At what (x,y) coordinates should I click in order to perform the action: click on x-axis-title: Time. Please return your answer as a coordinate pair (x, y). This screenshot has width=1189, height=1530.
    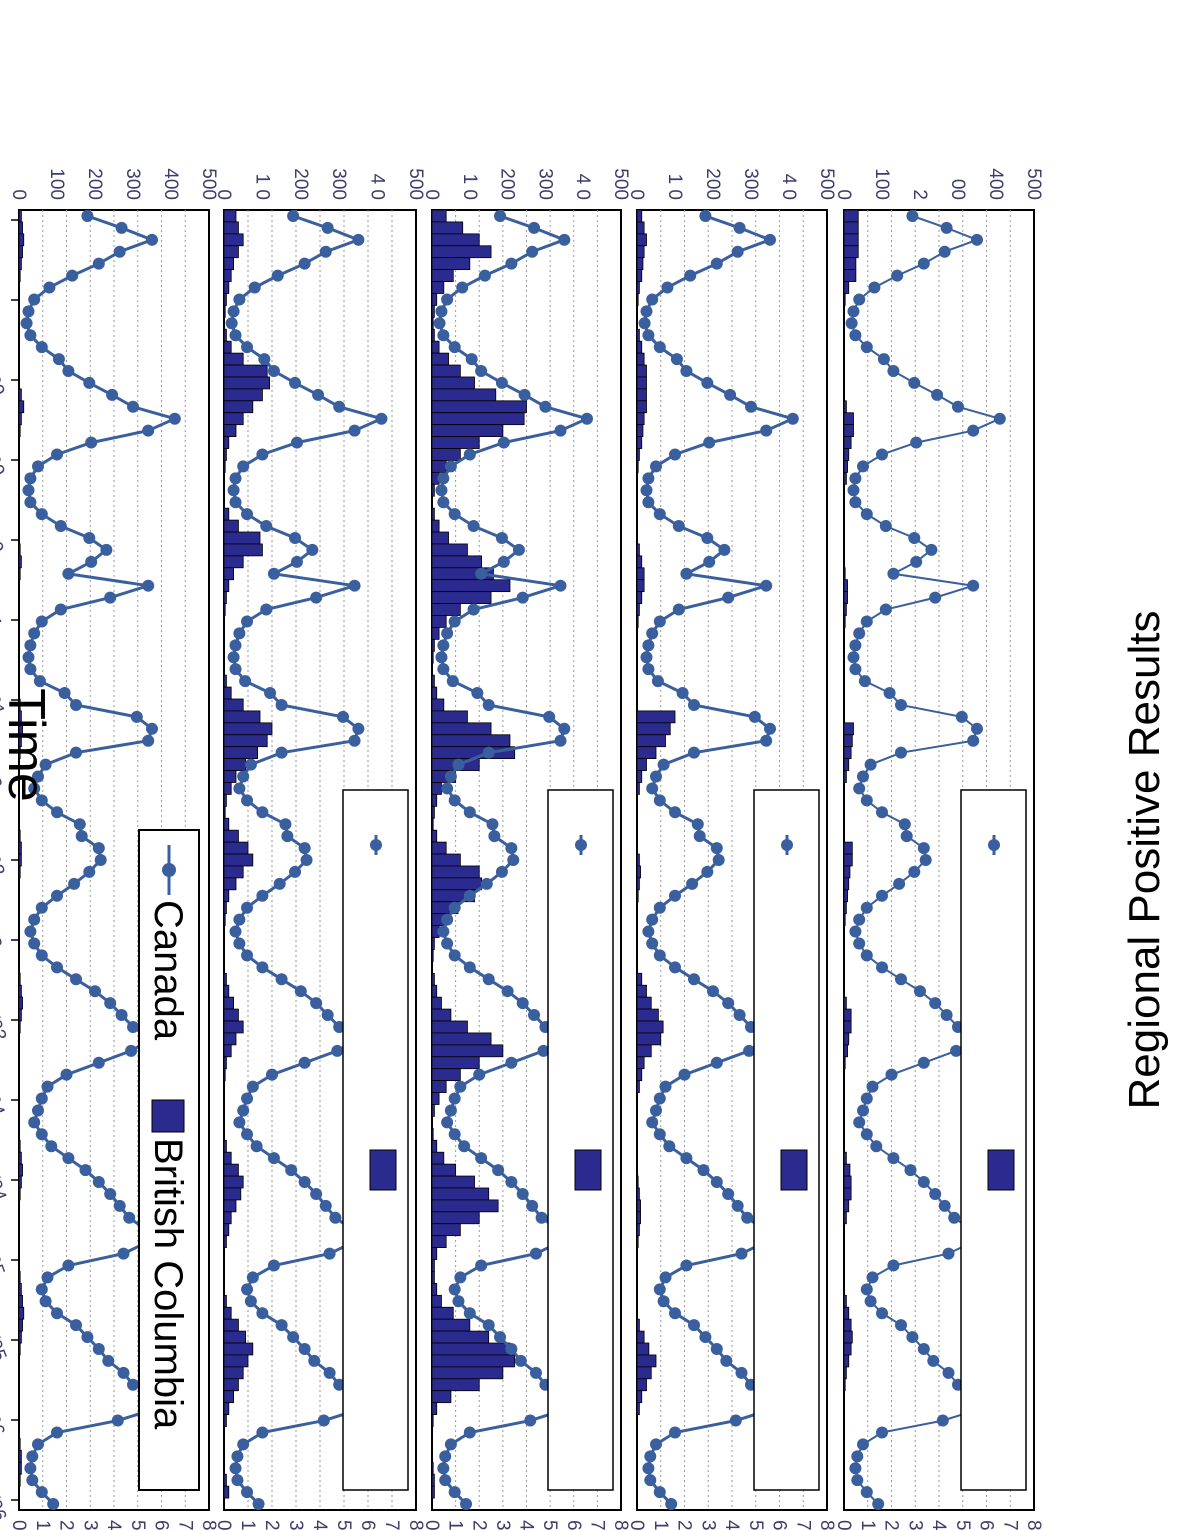
    Looking at the image, I should click on (27, 745).